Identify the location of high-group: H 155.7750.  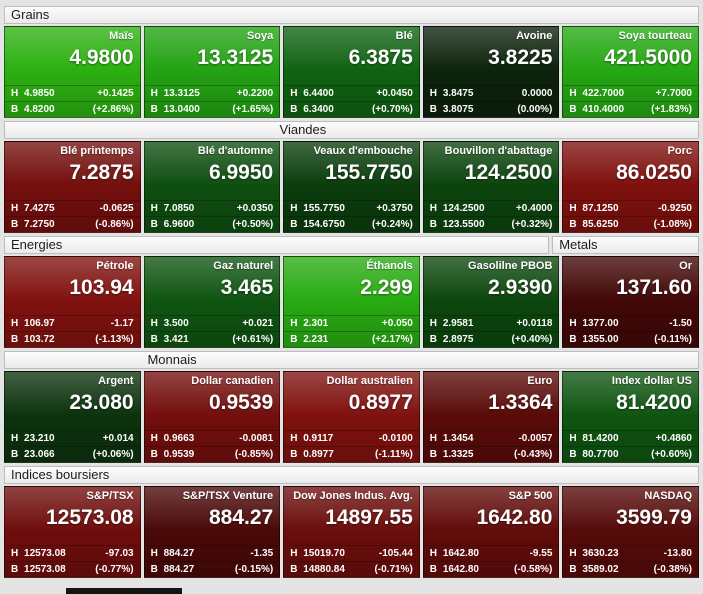
(317, 208).